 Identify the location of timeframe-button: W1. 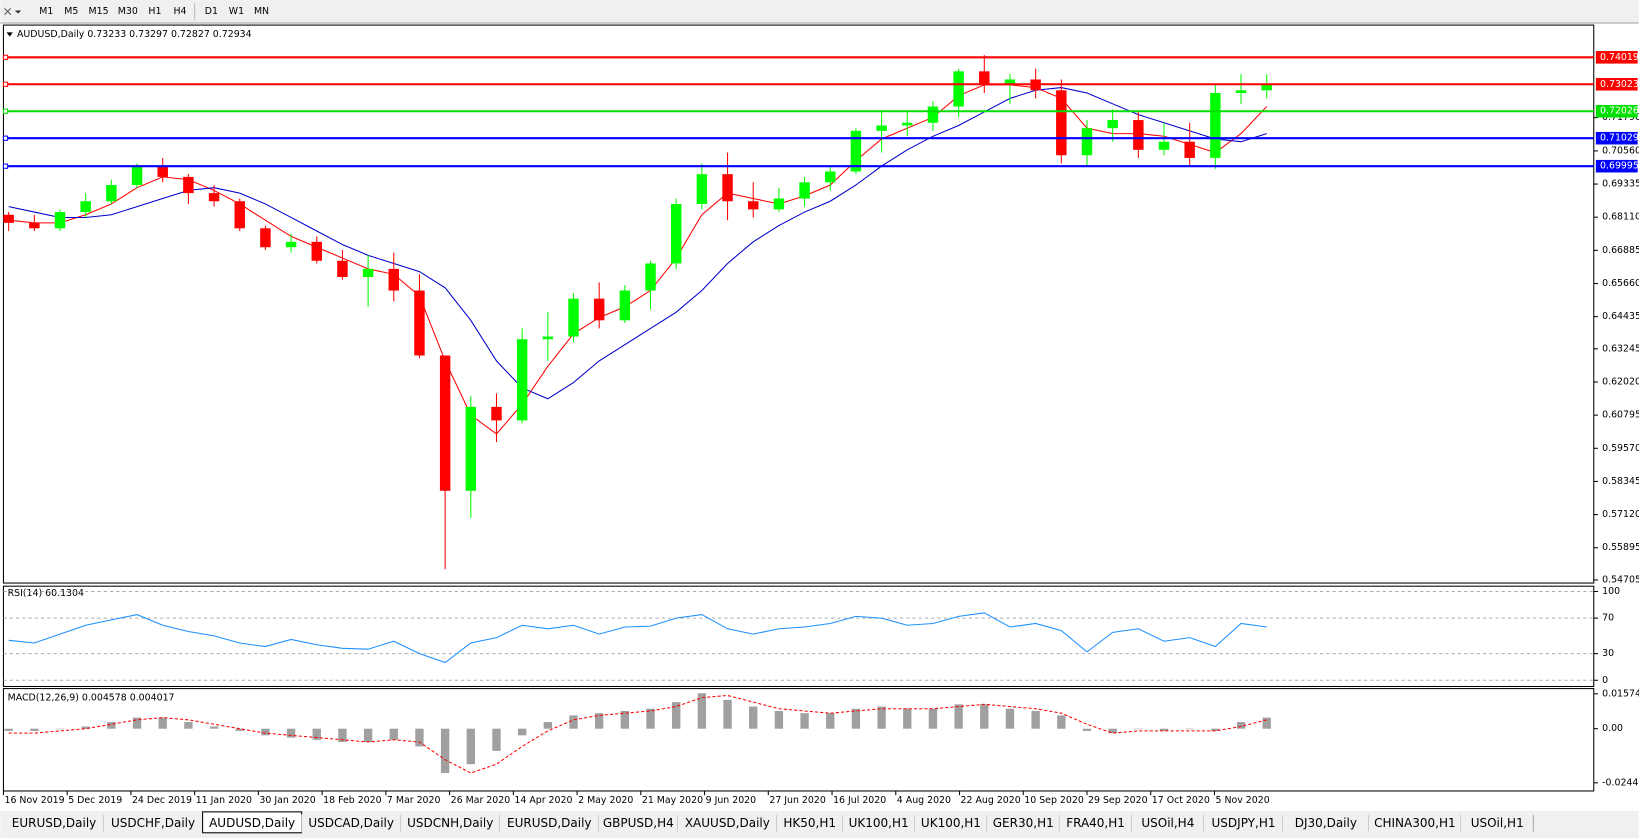
(236, 11).